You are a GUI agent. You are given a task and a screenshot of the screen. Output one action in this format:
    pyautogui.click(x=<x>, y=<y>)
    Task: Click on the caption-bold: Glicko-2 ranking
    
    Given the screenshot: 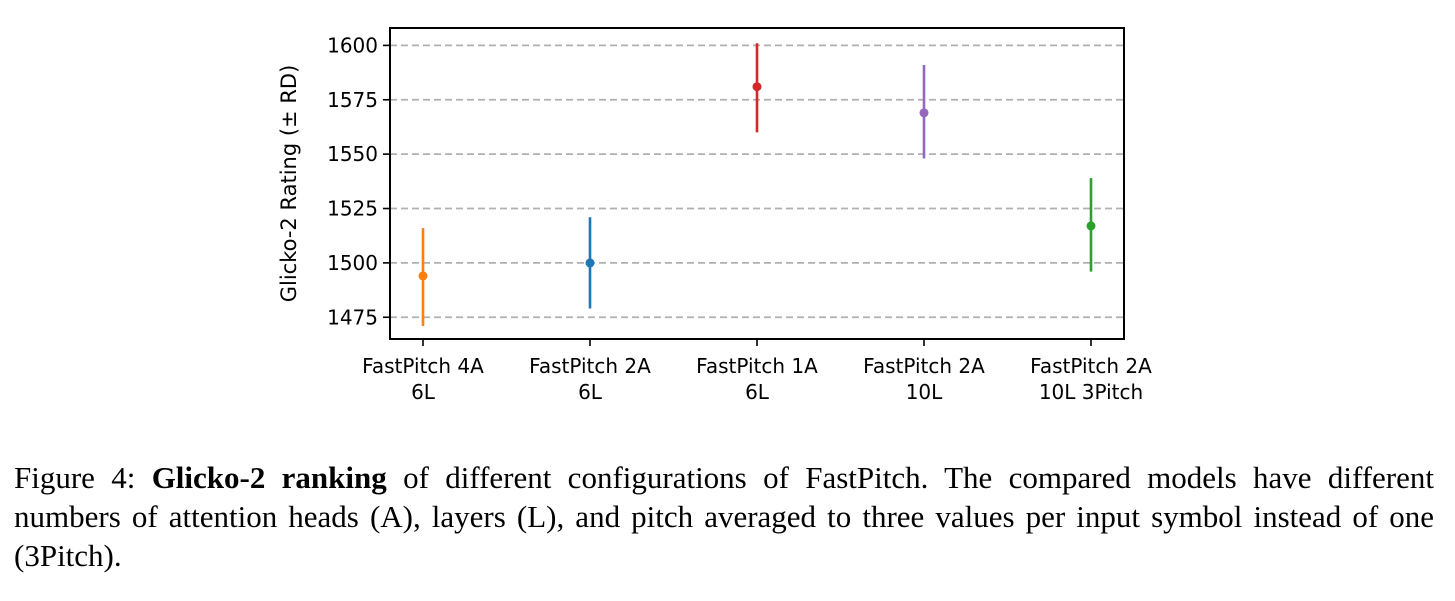 What is the action you would take?
    pyautogui.click(x=269, y=477)
    